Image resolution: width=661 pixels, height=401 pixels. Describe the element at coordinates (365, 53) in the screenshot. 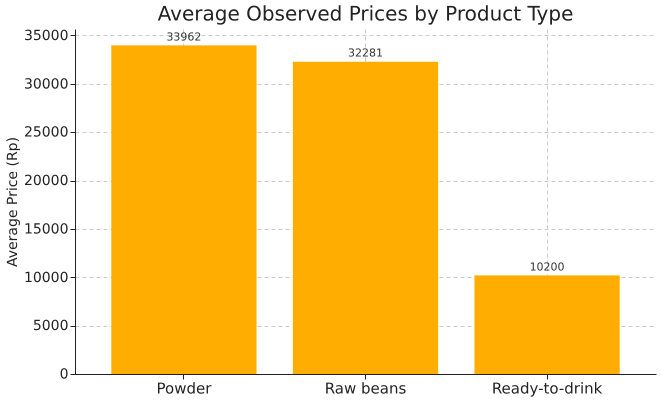

I see `data-label: 32281` at that location.